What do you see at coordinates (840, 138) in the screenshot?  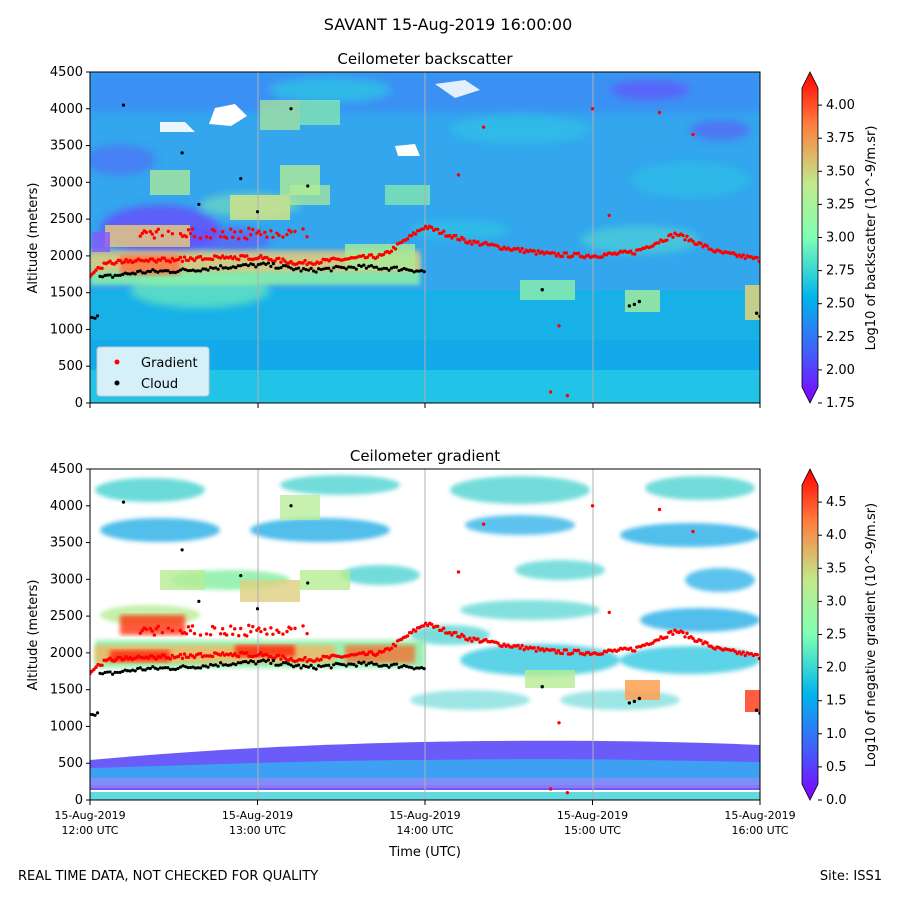 I see `colorbar-tick-label: 3.75` at bounding box center [840, 138].